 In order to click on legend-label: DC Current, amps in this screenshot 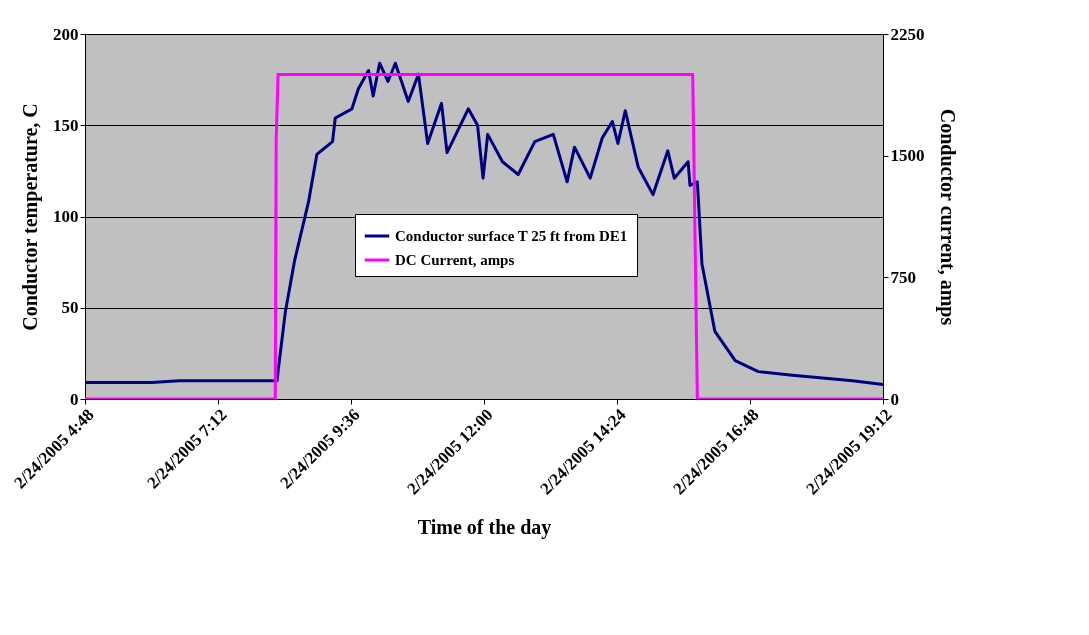, I will do `click(455, 260)`.